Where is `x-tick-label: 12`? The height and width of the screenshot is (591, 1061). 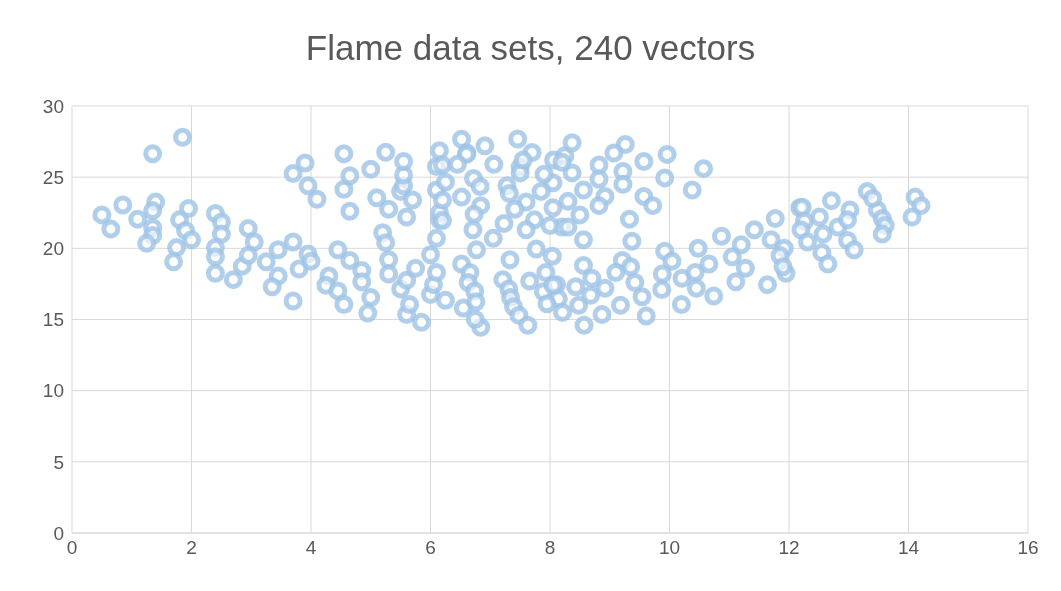 x-tick-label: 12 is located at coordinates (789, 548).